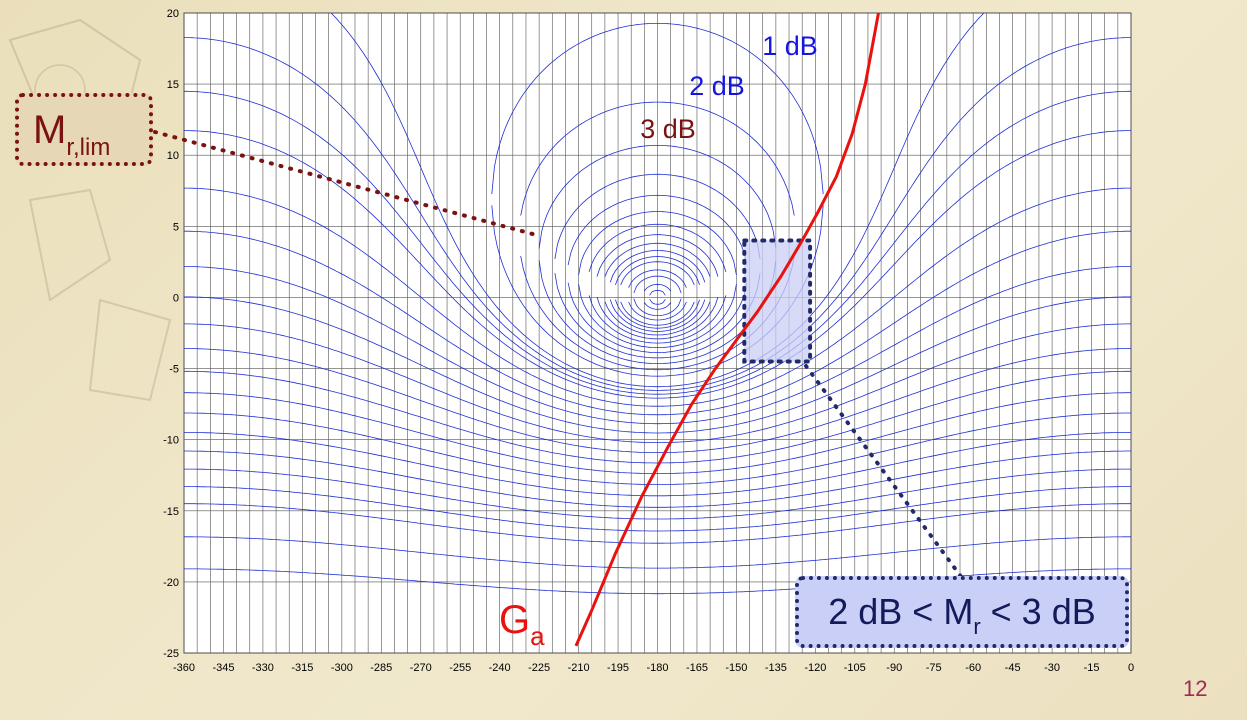  I want to click on x-tick-label: 0, so click(1131, 668).